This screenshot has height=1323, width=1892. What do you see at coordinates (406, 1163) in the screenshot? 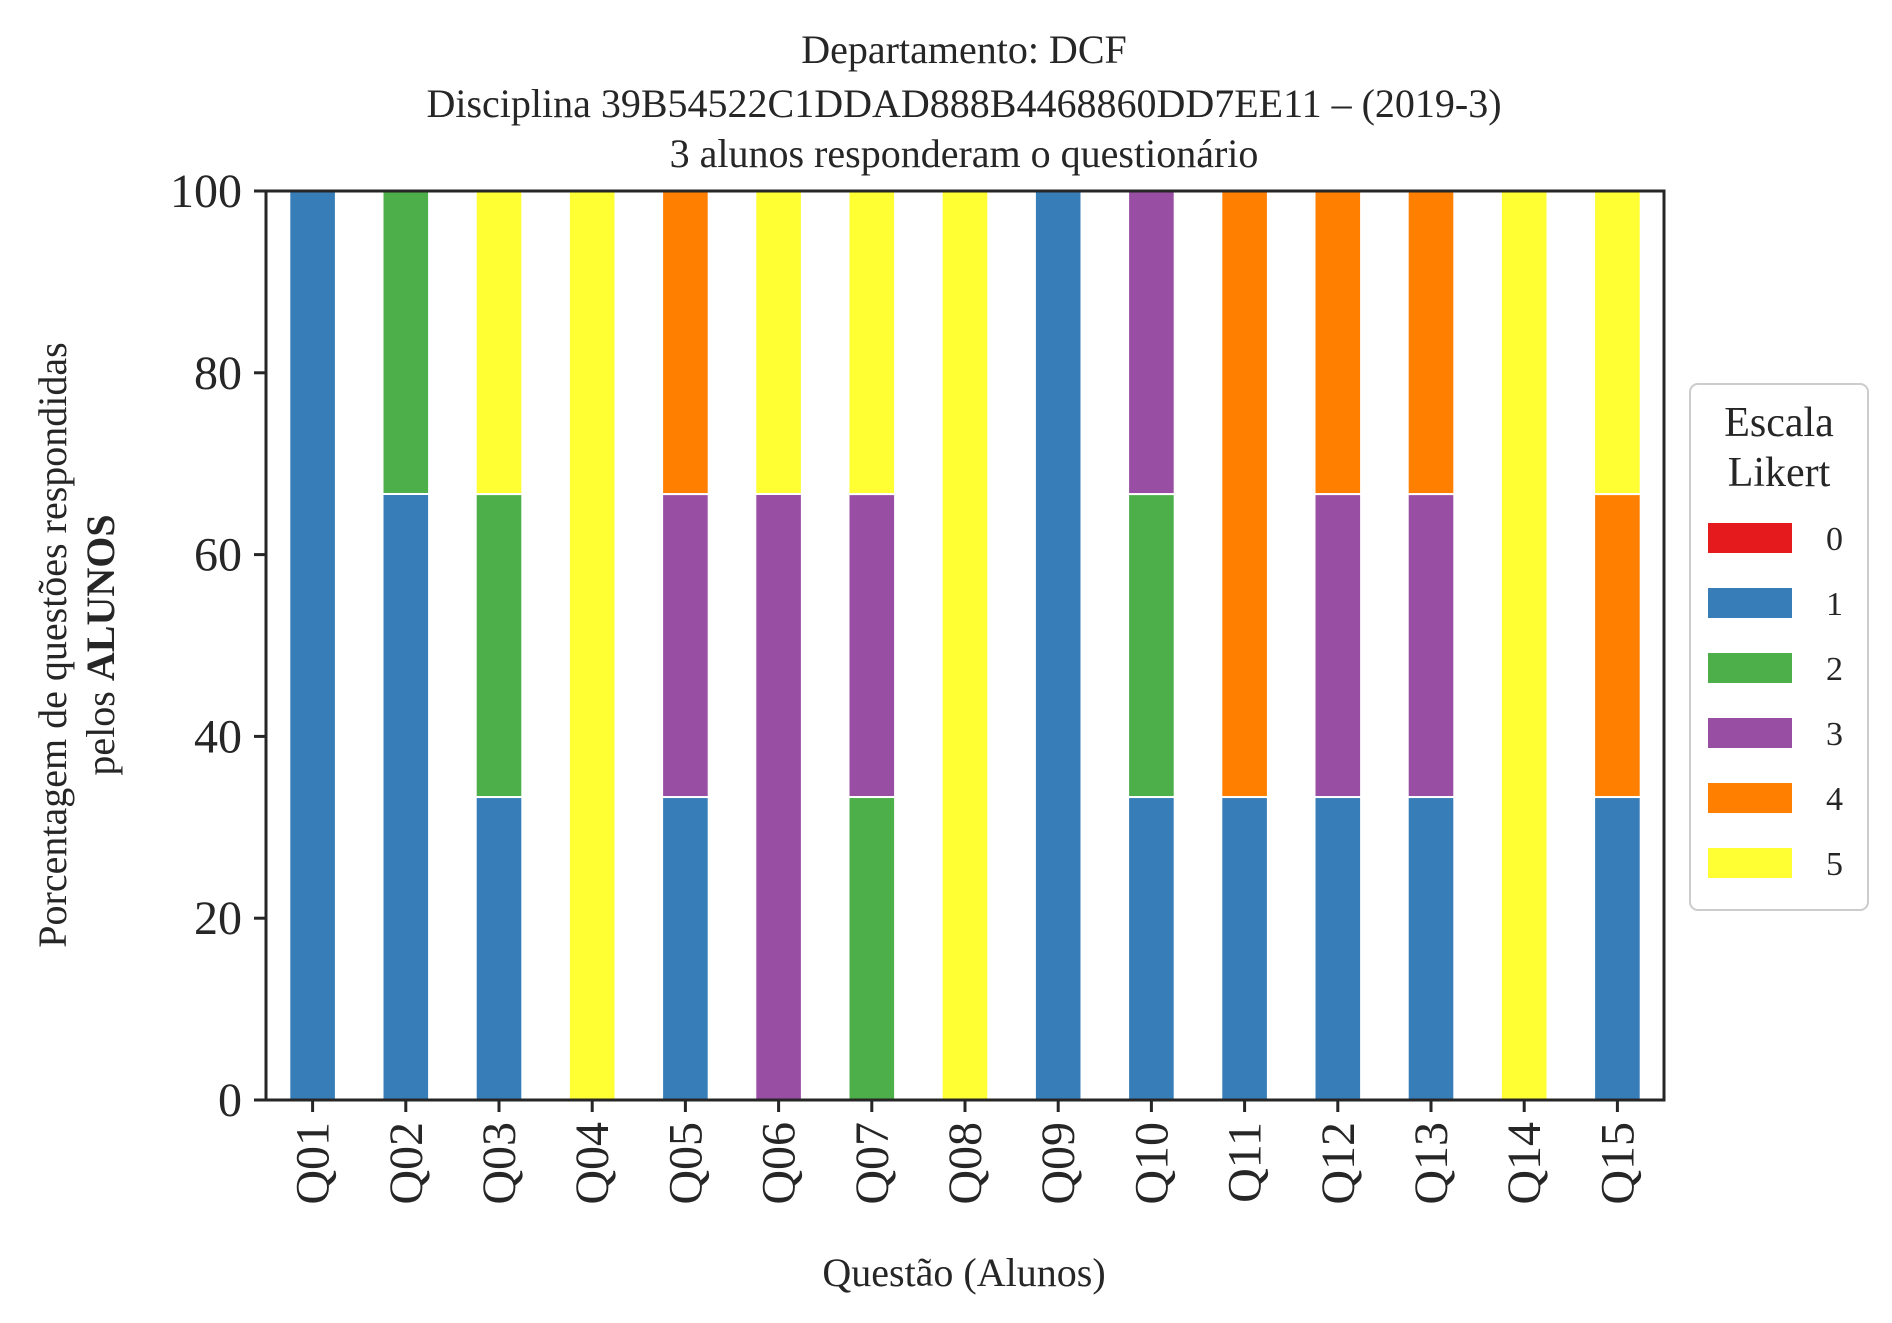
I see `x-tick-label: Q02` at bounding box center [406, 1163].